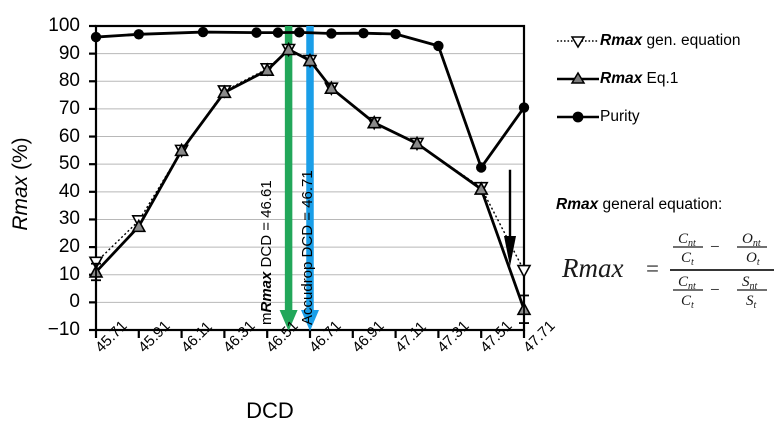 This screenshot has width=780, height=436. Describe the element at coordinates (578, 77) in the screenshot. I see `legend-symbol-triangle-up-filled-icon` at that location.